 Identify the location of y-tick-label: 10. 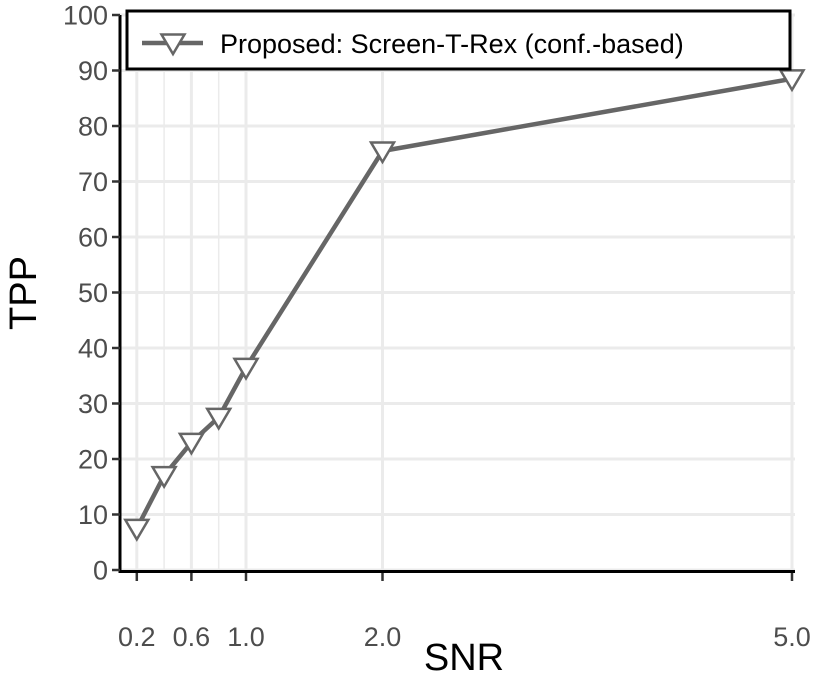
(93, 515).